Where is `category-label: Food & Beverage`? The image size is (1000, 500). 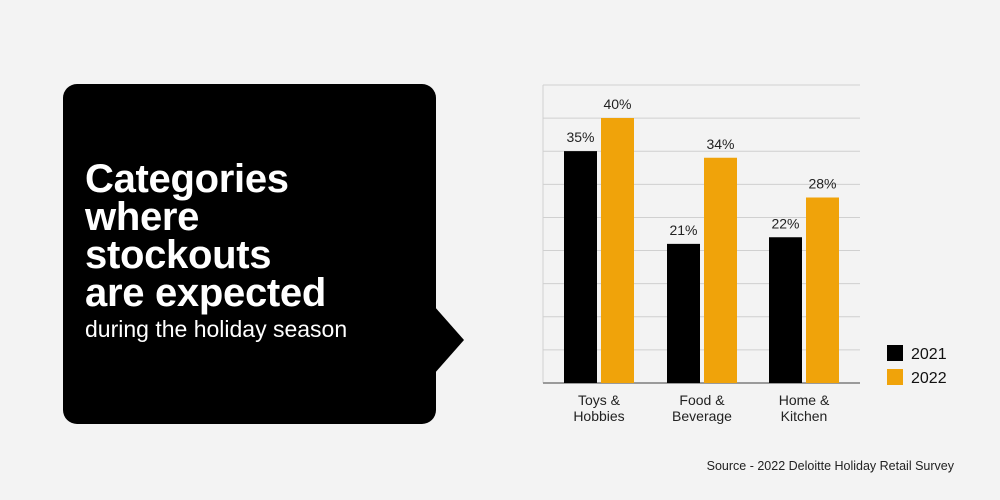
category-label: Food & Beverage is located at coordinates (702, 408).